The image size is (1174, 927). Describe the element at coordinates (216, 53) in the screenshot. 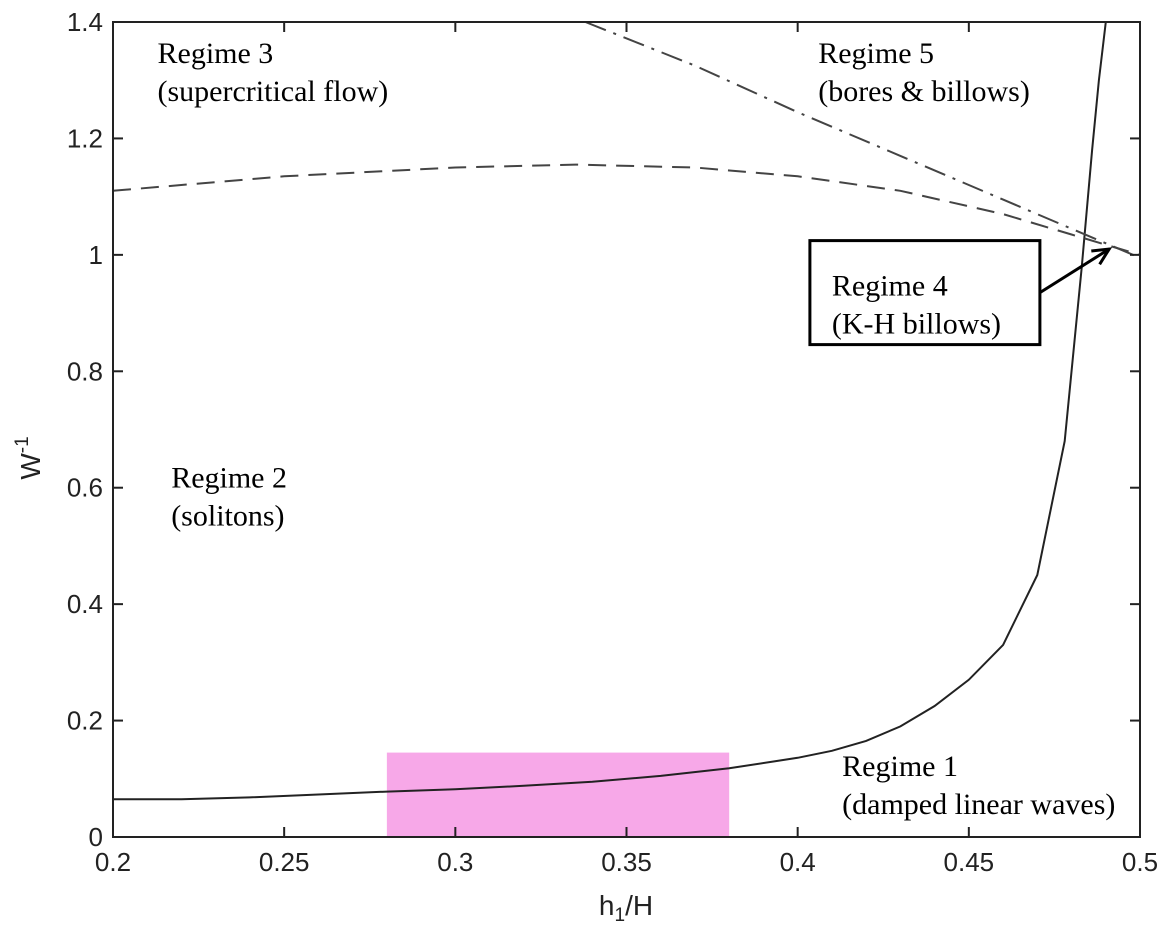

I see `regime3-label-line: Regime 3` at that location.